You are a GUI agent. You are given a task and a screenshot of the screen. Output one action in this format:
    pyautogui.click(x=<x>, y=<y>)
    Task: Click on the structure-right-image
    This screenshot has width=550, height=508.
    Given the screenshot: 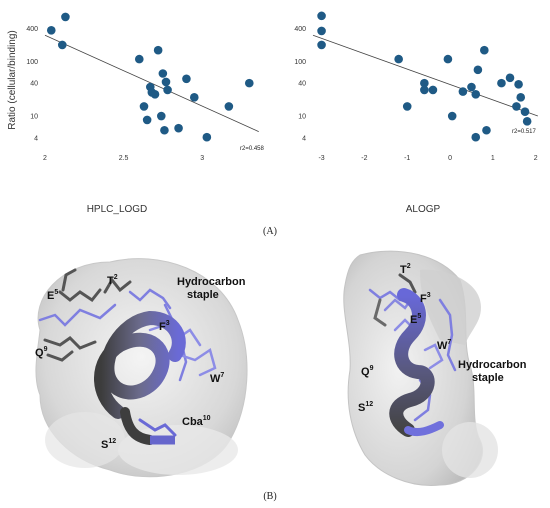 What is the action you would take?
    pyautogui.click(x=420, y=368)
    